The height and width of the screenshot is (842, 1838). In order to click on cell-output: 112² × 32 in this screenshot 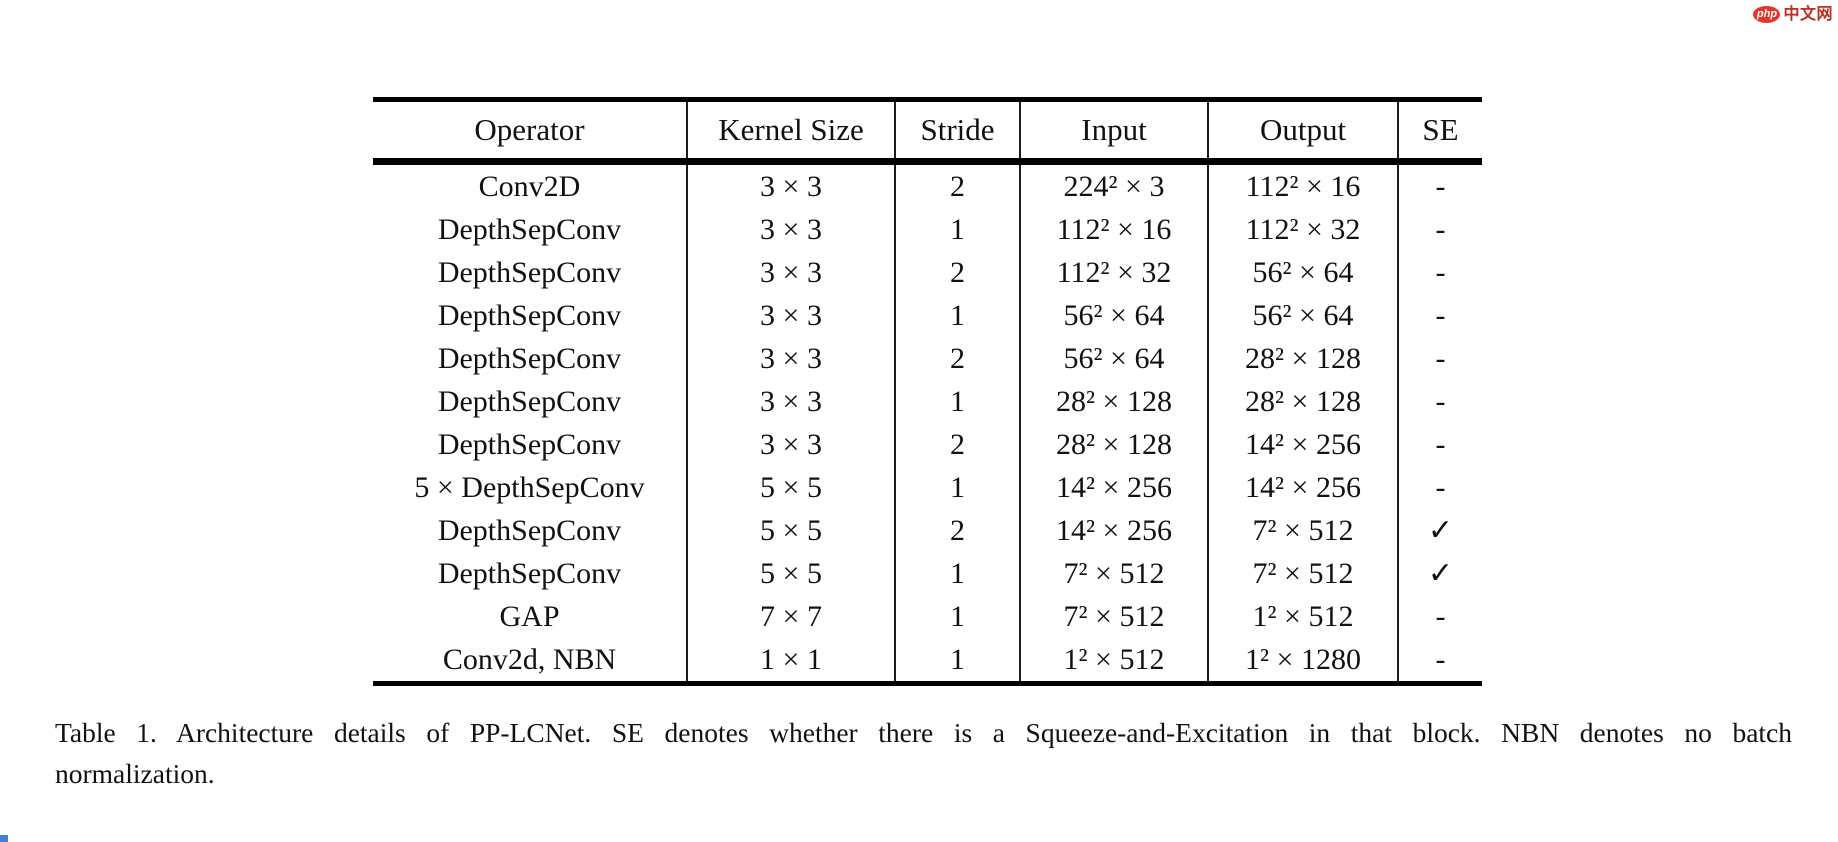, I will do `click(1303, 229)`.